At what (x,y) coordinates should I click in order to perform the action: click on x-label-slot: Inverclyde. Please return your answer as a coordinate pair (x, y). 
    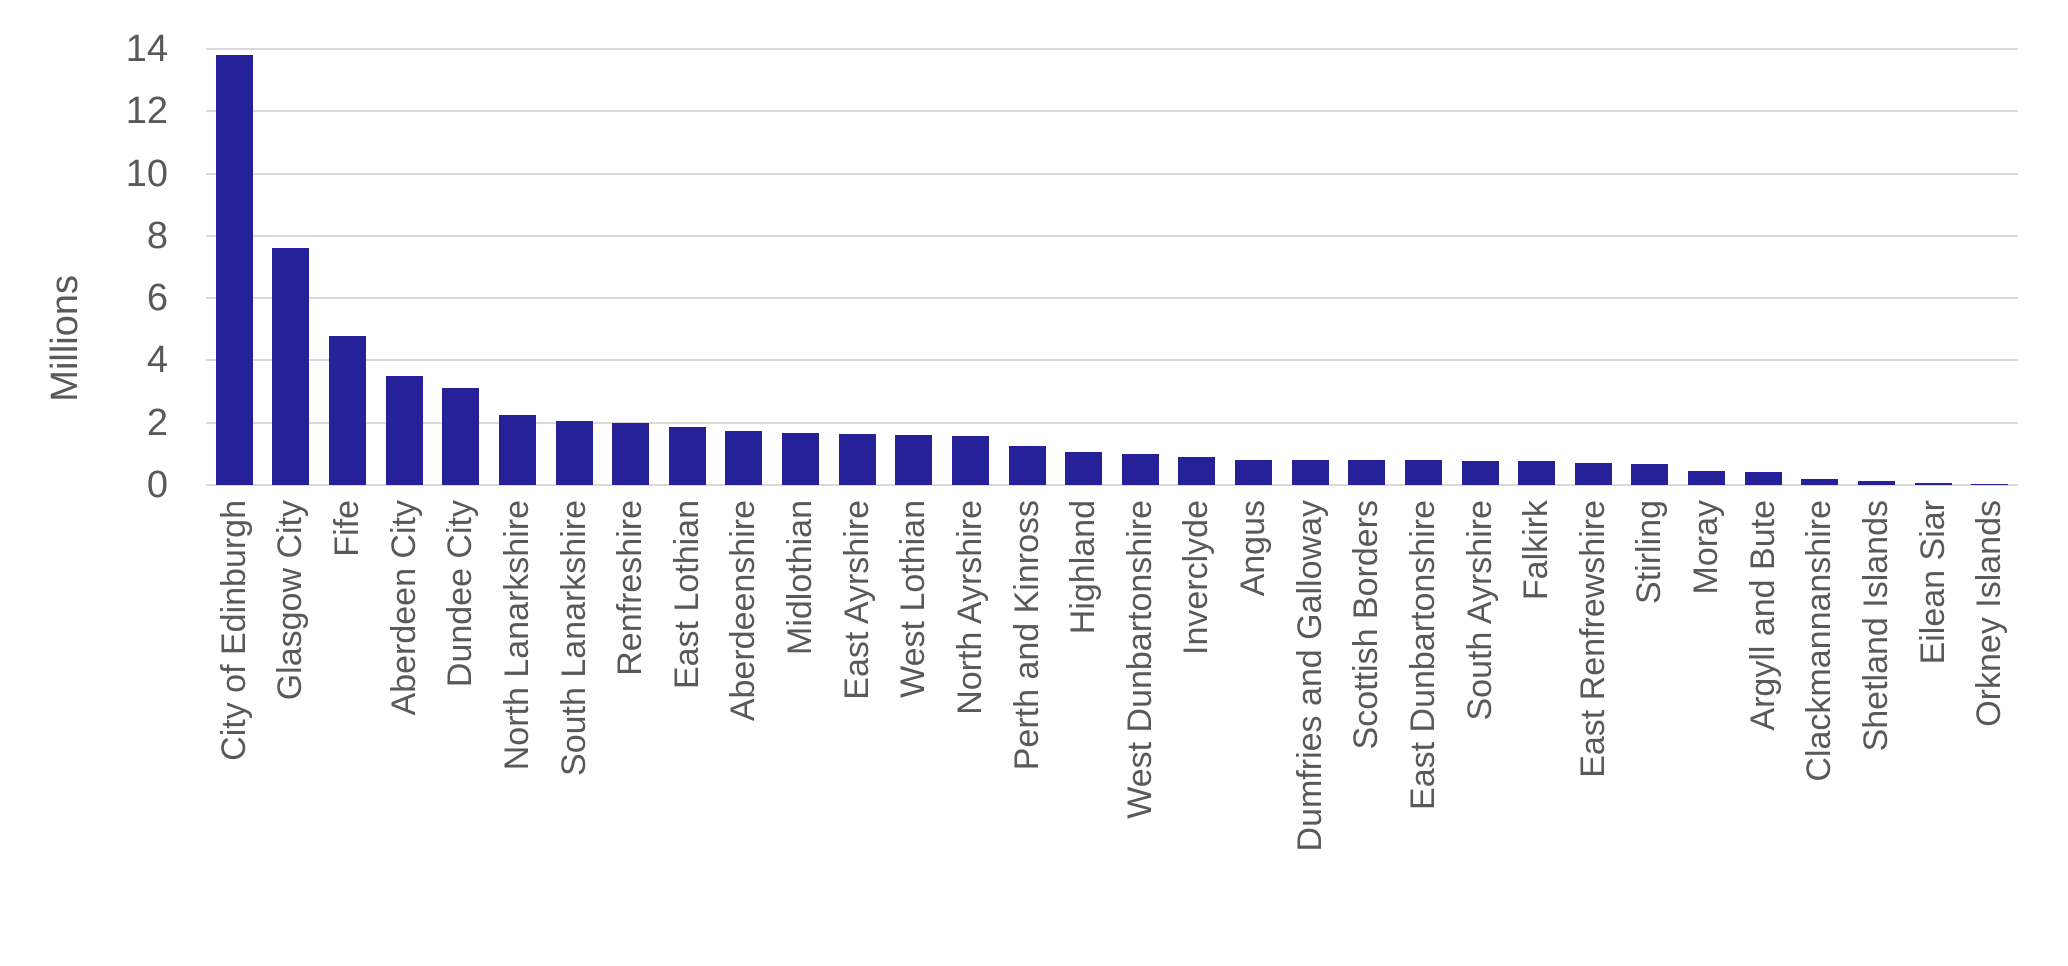
    Looking at the image, I should click on (1197, 733).